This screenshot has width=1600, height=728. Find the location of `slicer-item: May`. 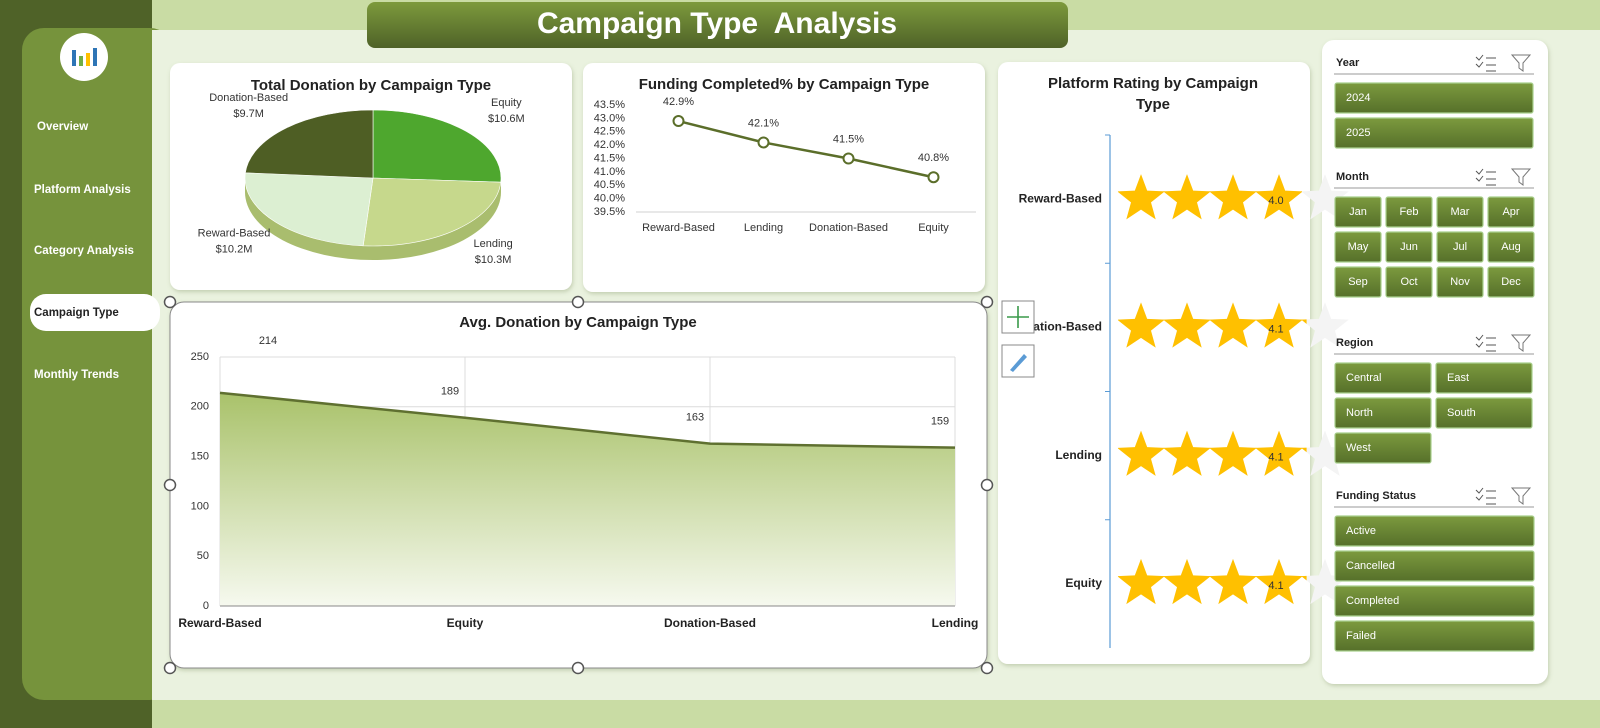

slicer-item: May is located at coordinates (1358, 247).